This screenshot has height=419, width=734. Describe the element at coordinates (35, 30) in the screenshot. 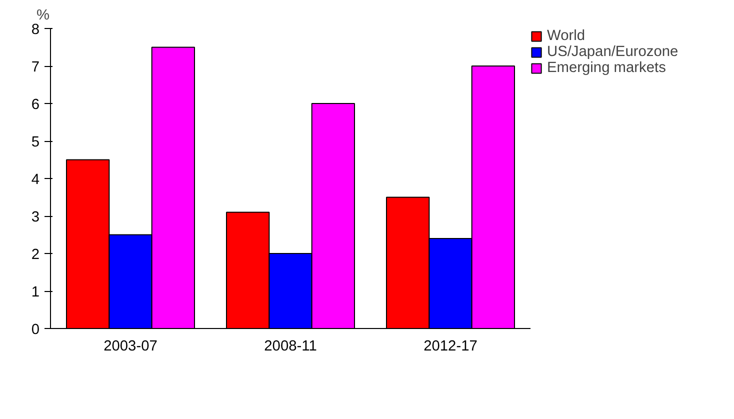

I see `y-tick-label: 8` at that location.